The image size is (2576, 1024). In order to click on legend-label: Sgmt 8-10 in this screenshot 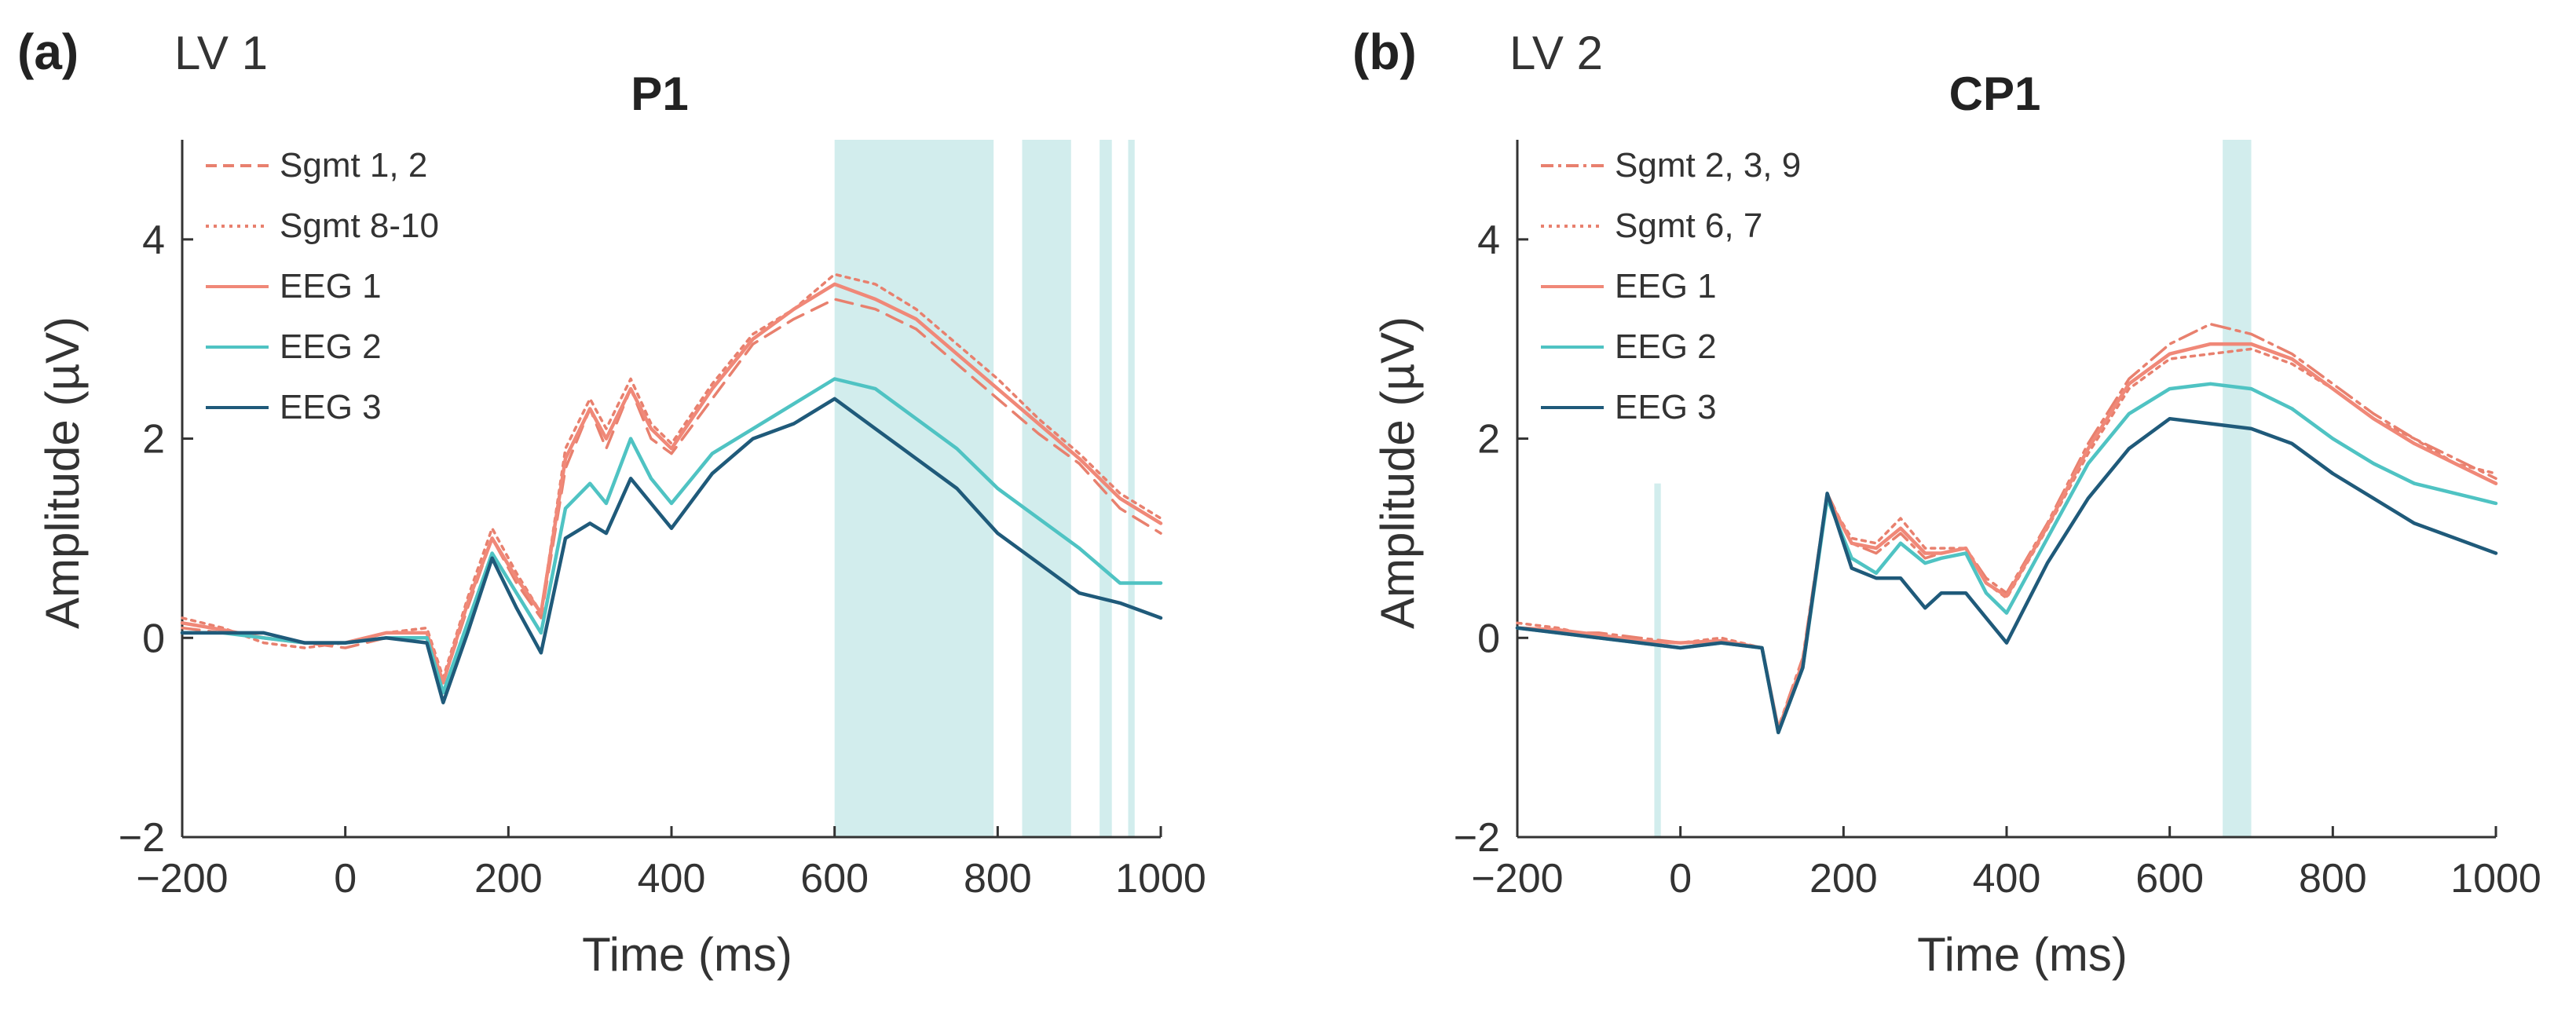, I will do `click(359, 226)`.